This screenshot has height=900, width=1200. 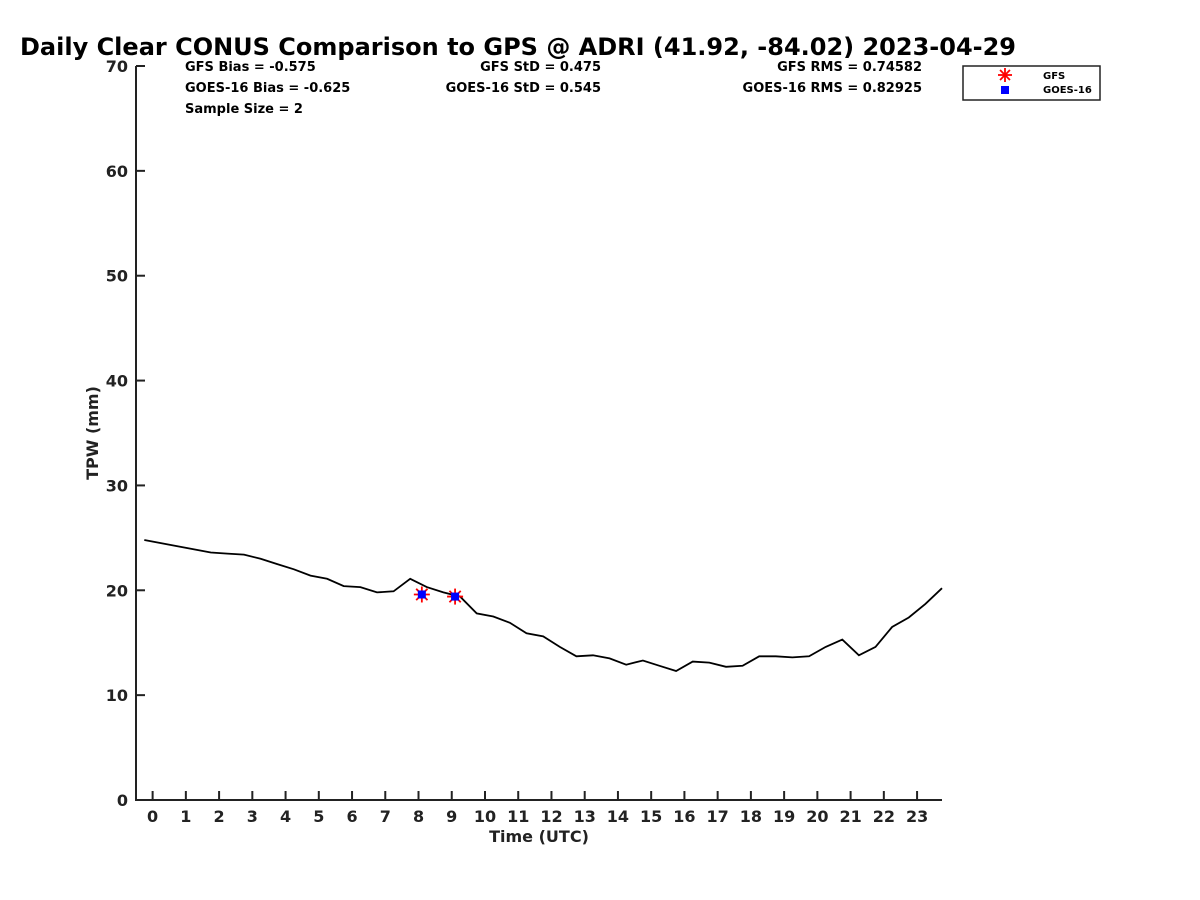 I want to click on y-axis-label: TPW (mm), so click(x=92, y=433).